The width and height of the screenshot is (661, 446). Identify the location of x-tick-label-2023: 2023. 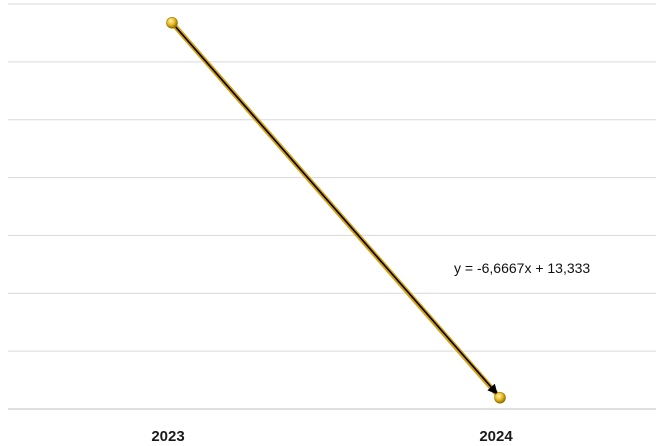
(167, 436).